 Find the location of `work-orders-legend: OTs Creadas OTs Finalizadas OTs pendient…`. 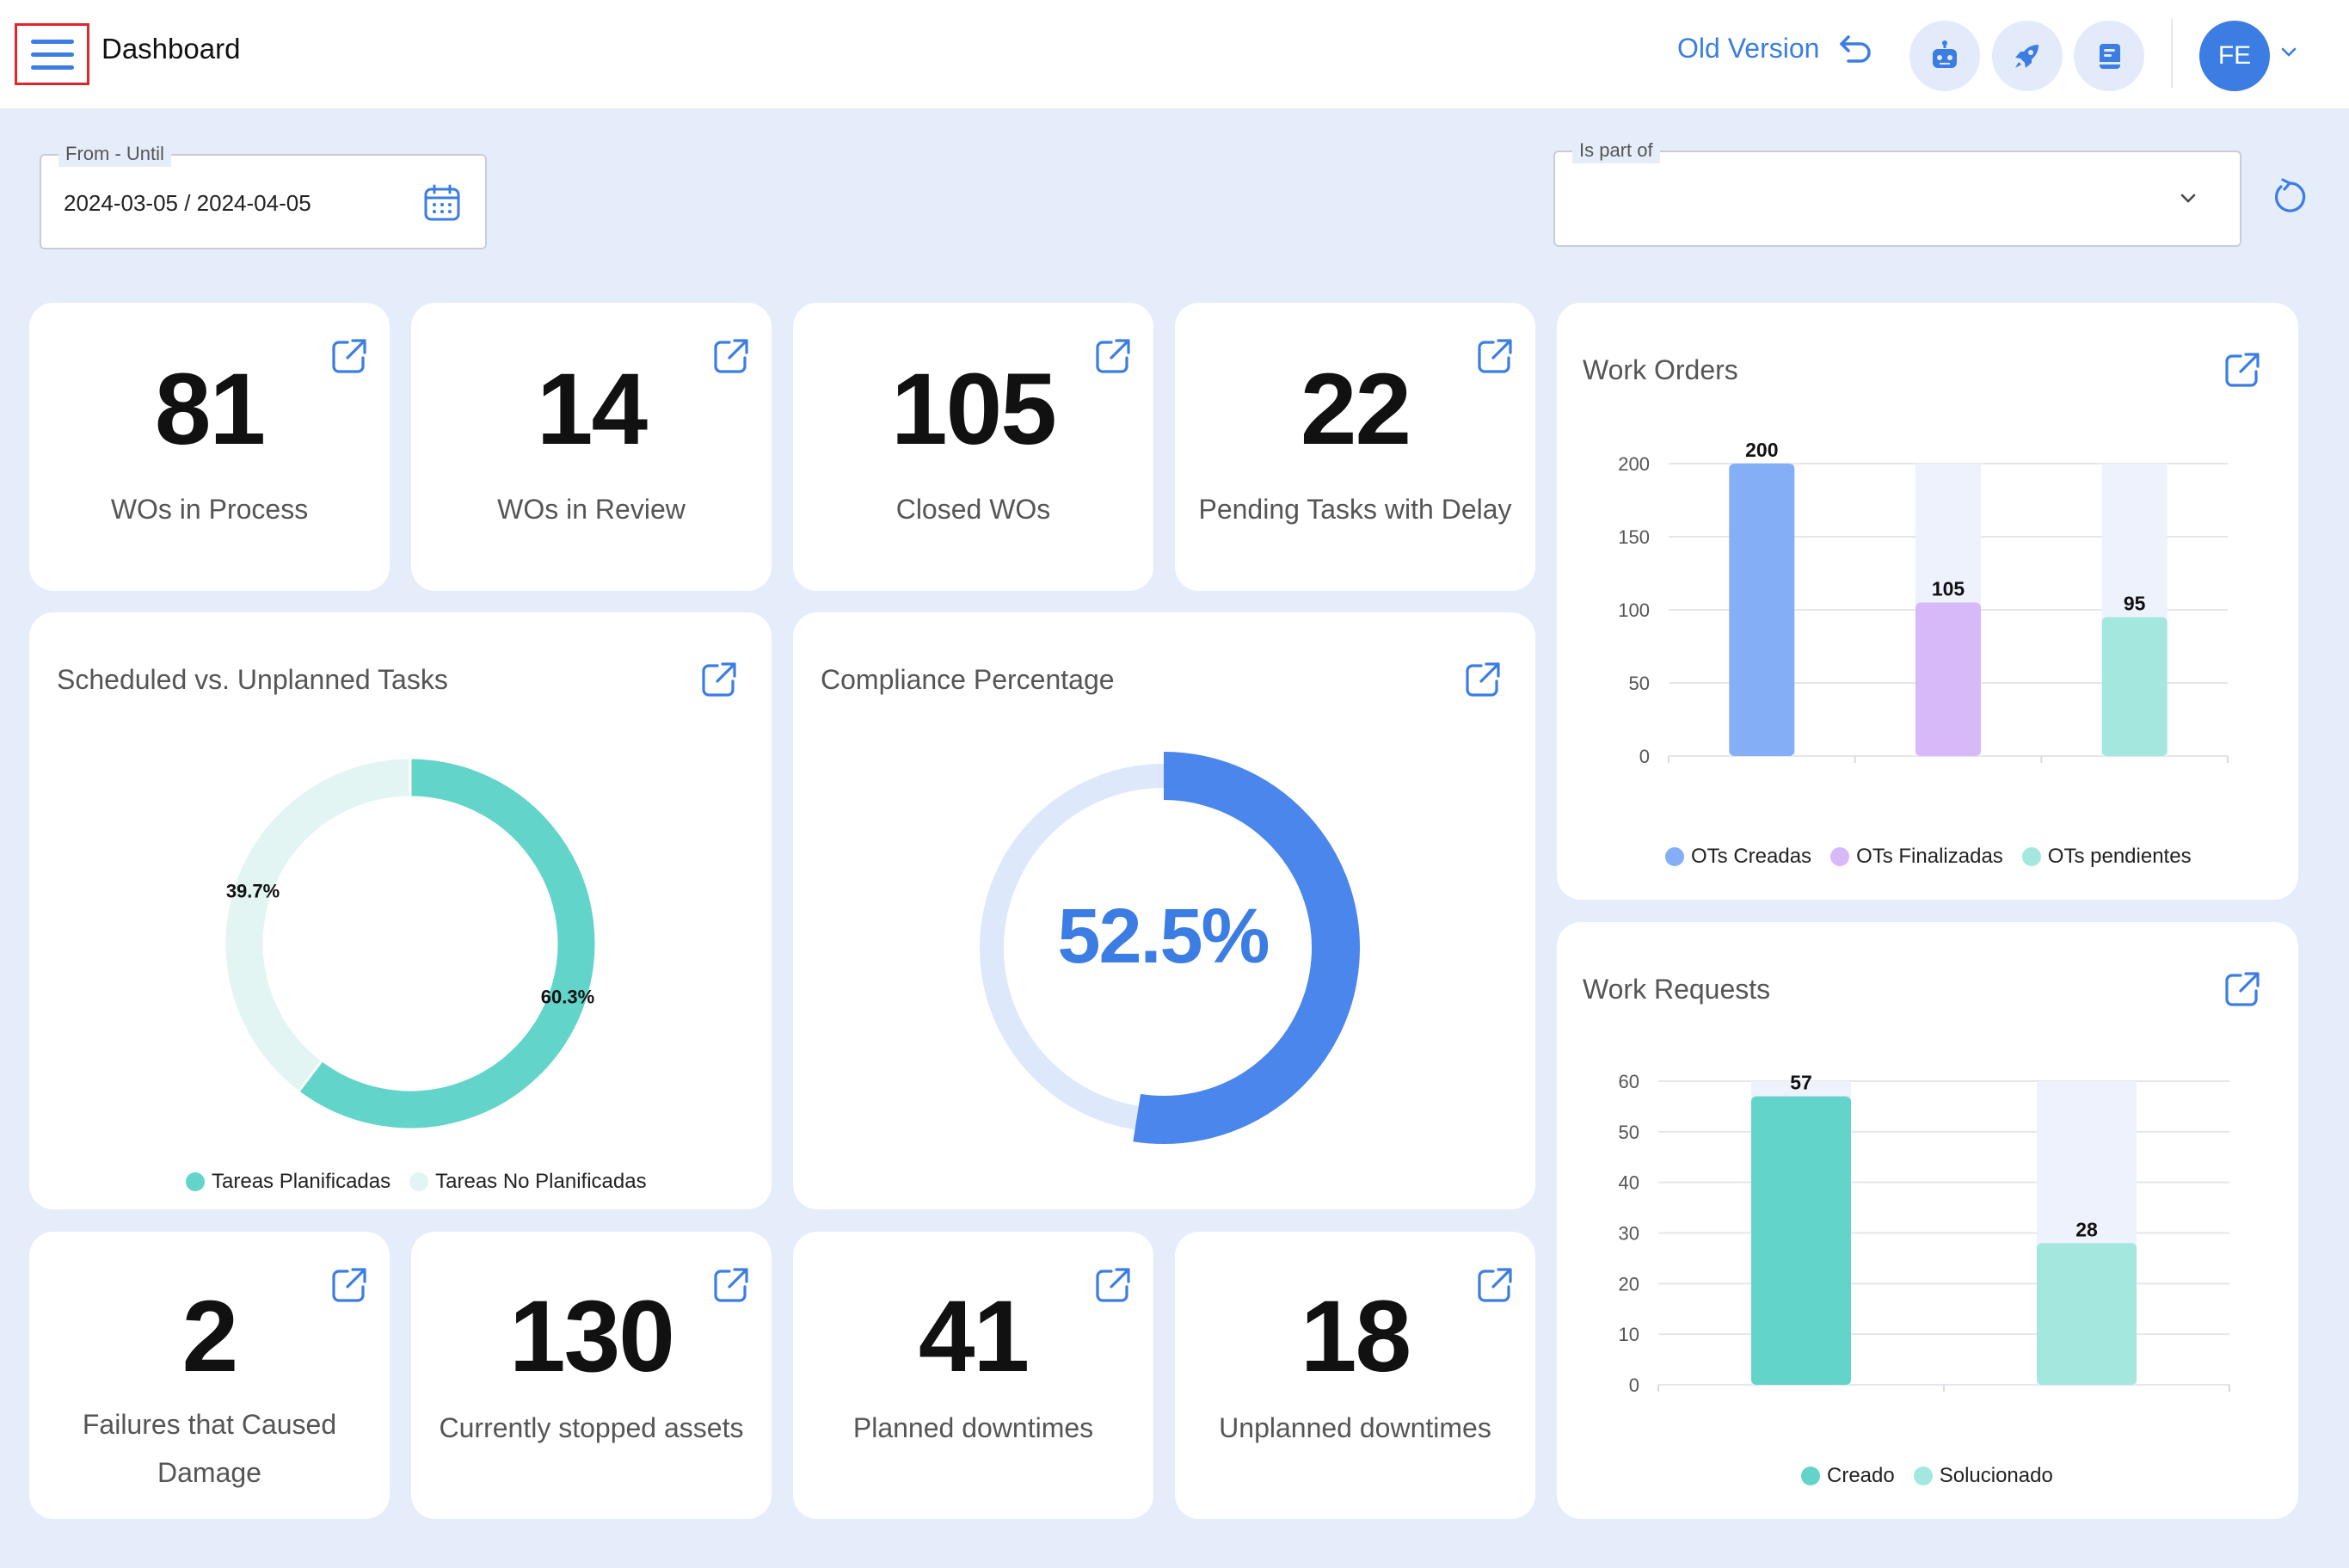

work-orders-legend: OTs Creadas OTs Finalizadas OTs pendient… is located at coordinates (1938, 857).